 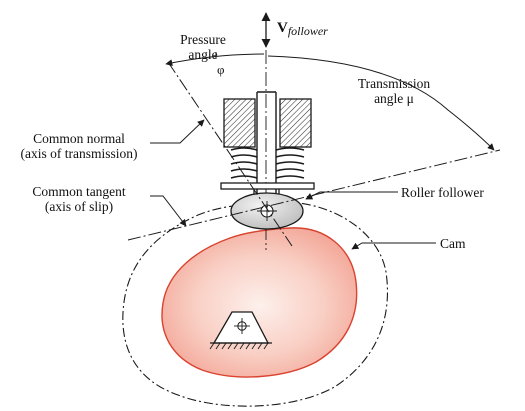 What do you see at coordinates (453, 243) in the screenshot?
I see `cam-label: Cam` at bounding box center [453, 243].